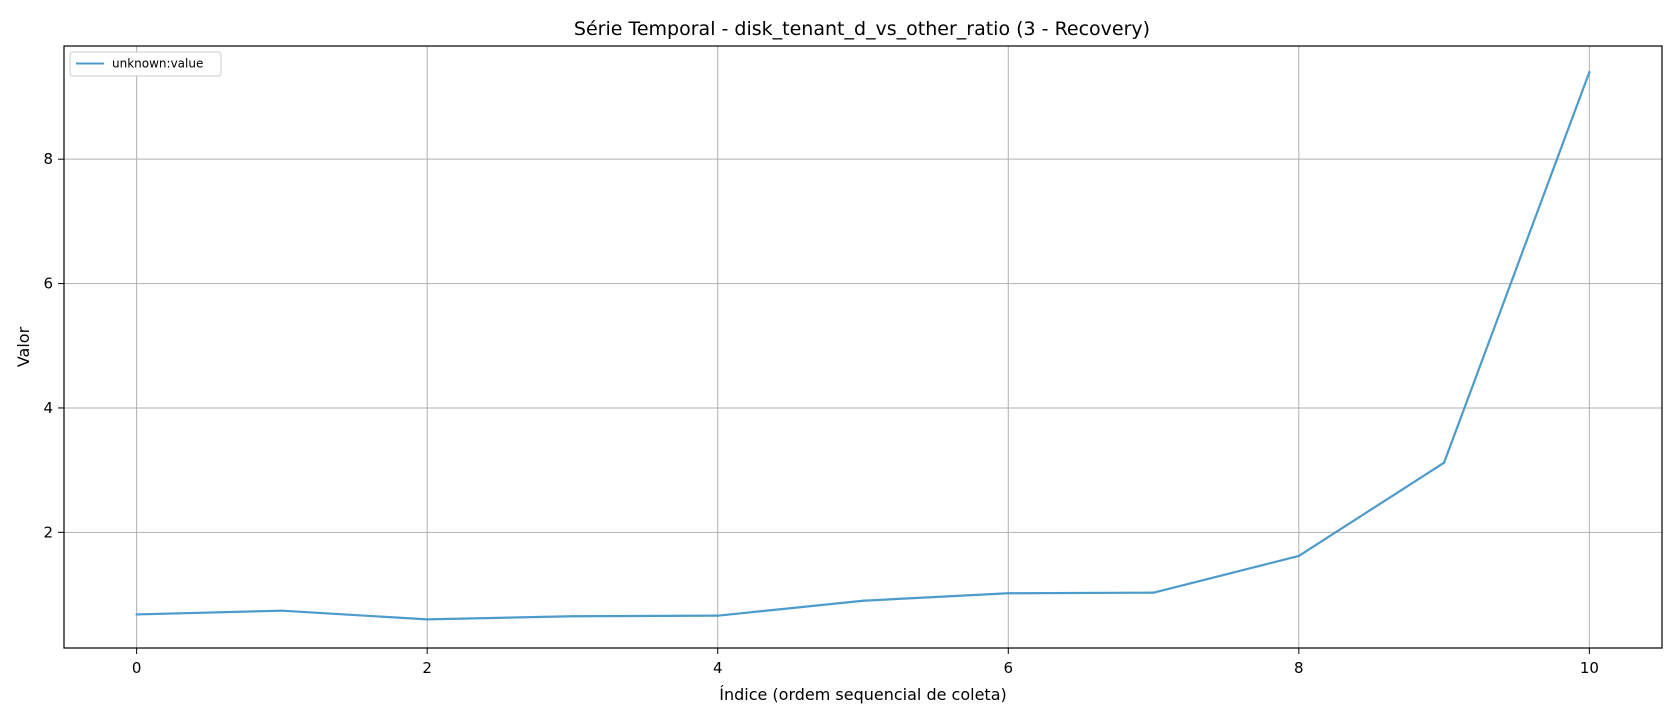 This screenshot has width=1680, height=720. What do you see at coordinates (157, 64) in the screenshot?
I see `legend-label: unknown:value` at bounding box center [157, 64].